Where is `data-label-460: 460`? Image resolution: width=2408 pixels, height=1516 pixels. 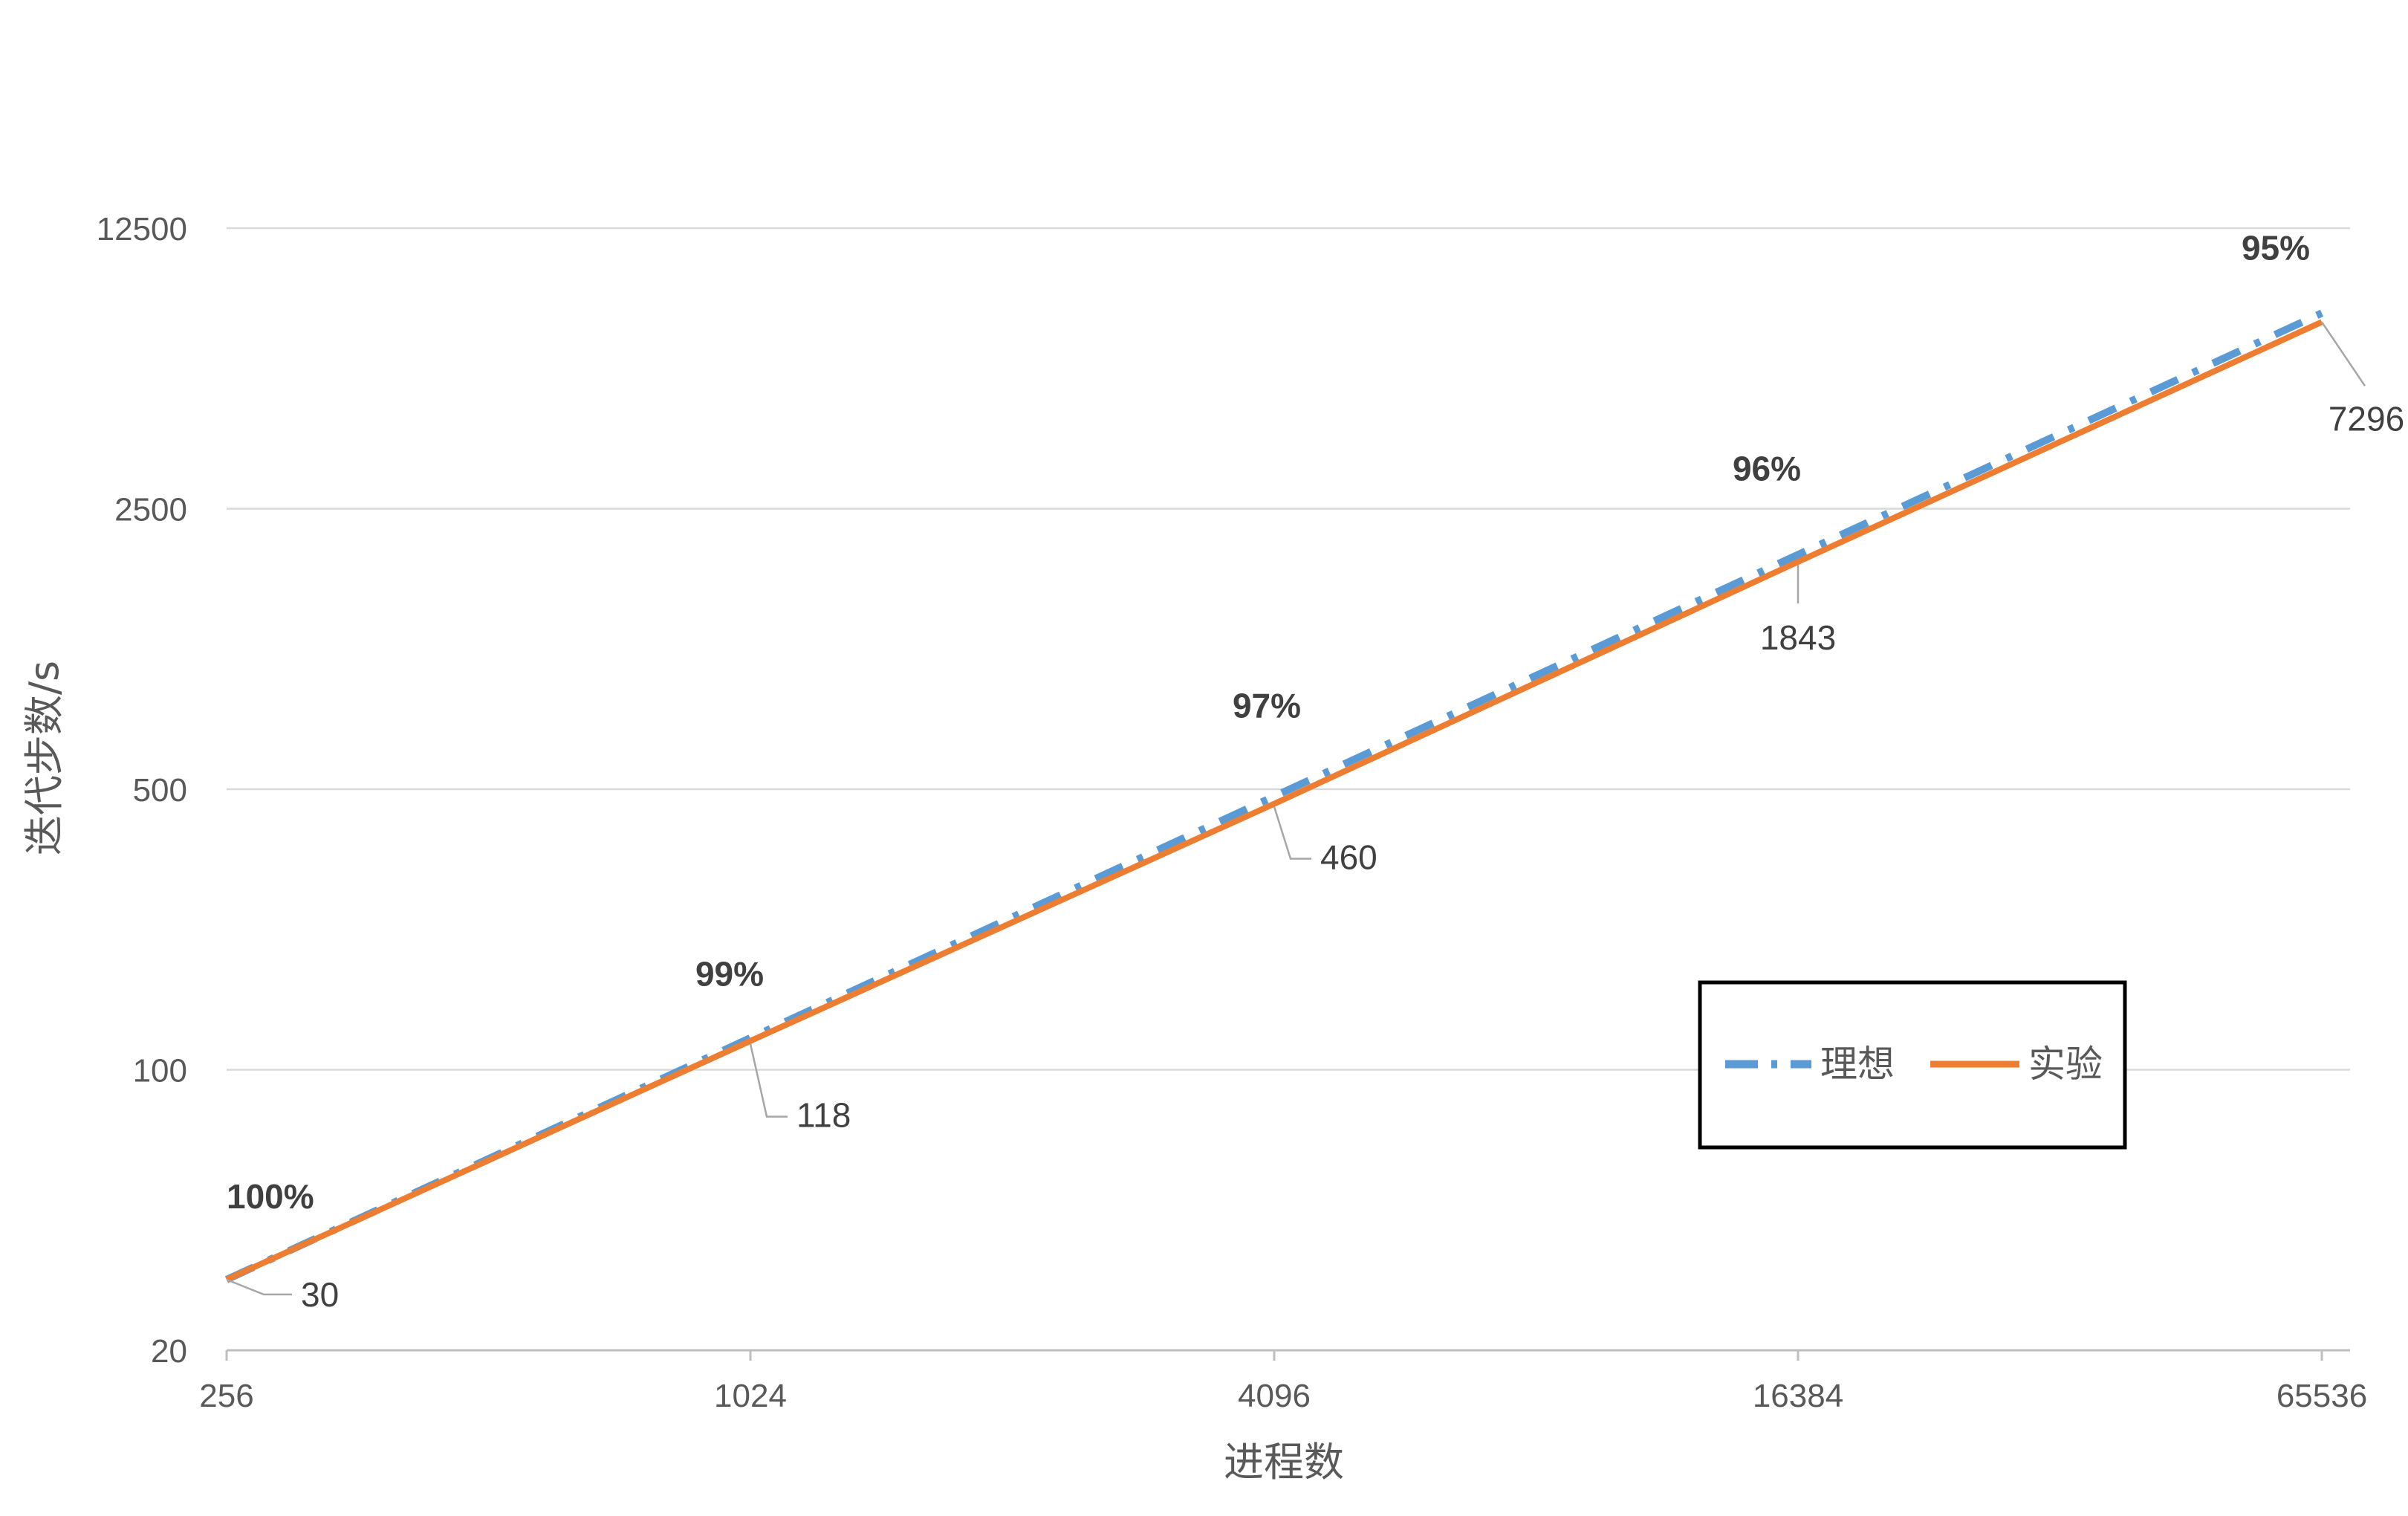
data-label-460: 460 is located at coordinates (1348, 858).